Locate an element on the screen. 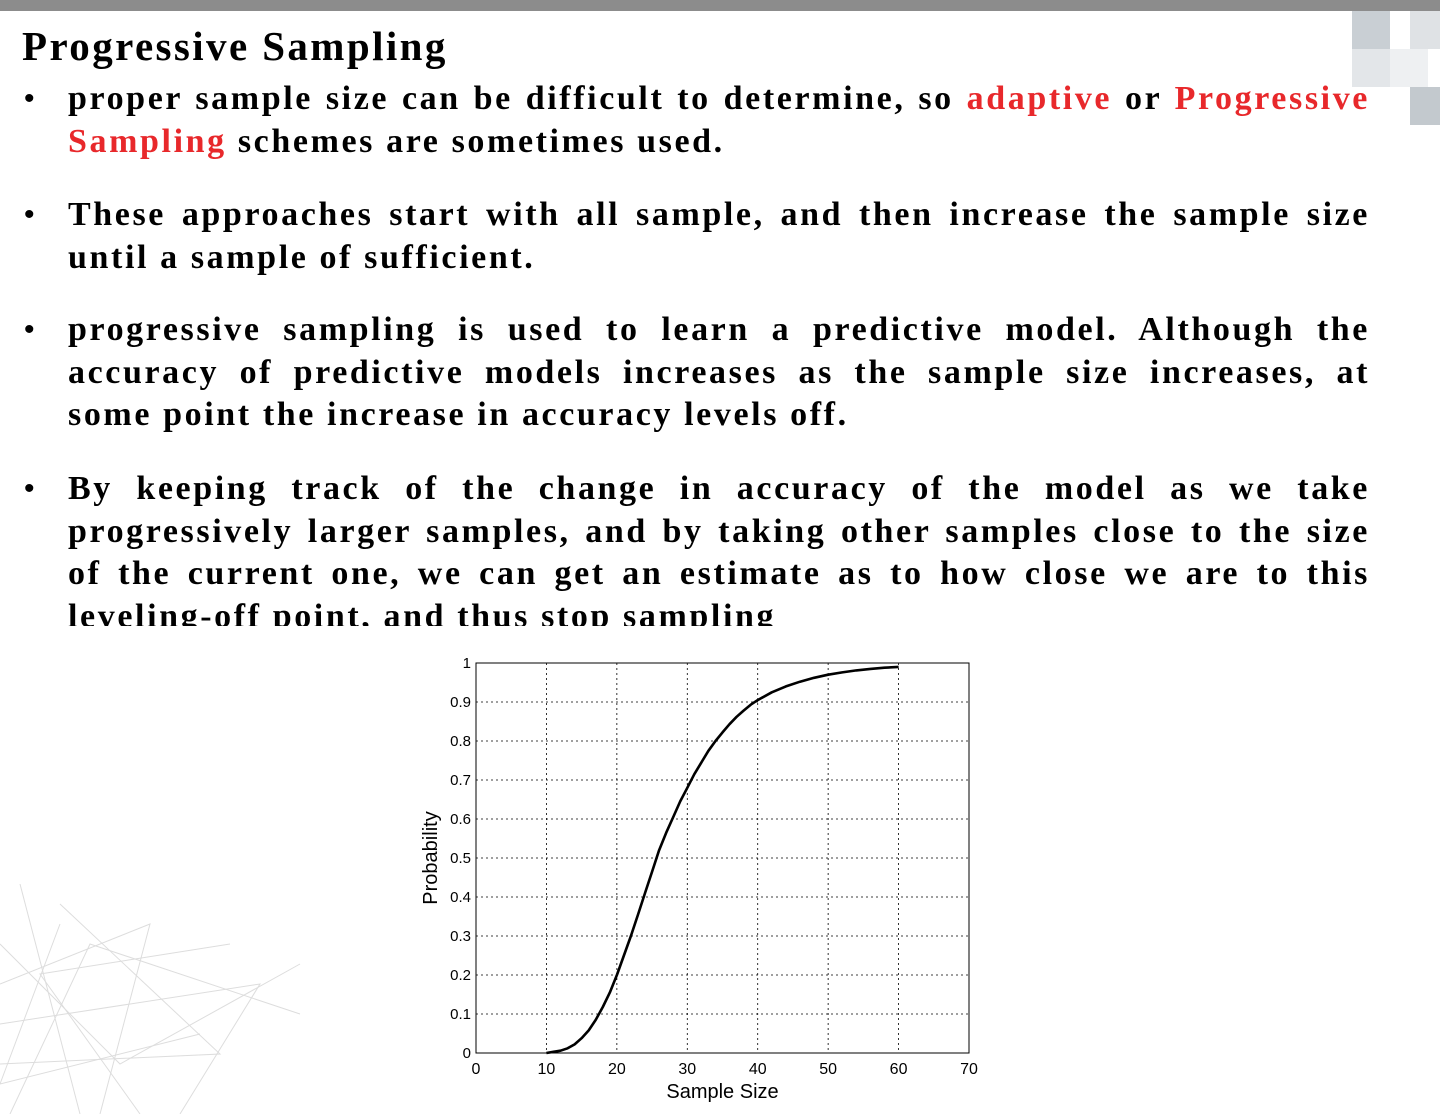  x-tick-label: 50 is located at coordinates (828, 1069).